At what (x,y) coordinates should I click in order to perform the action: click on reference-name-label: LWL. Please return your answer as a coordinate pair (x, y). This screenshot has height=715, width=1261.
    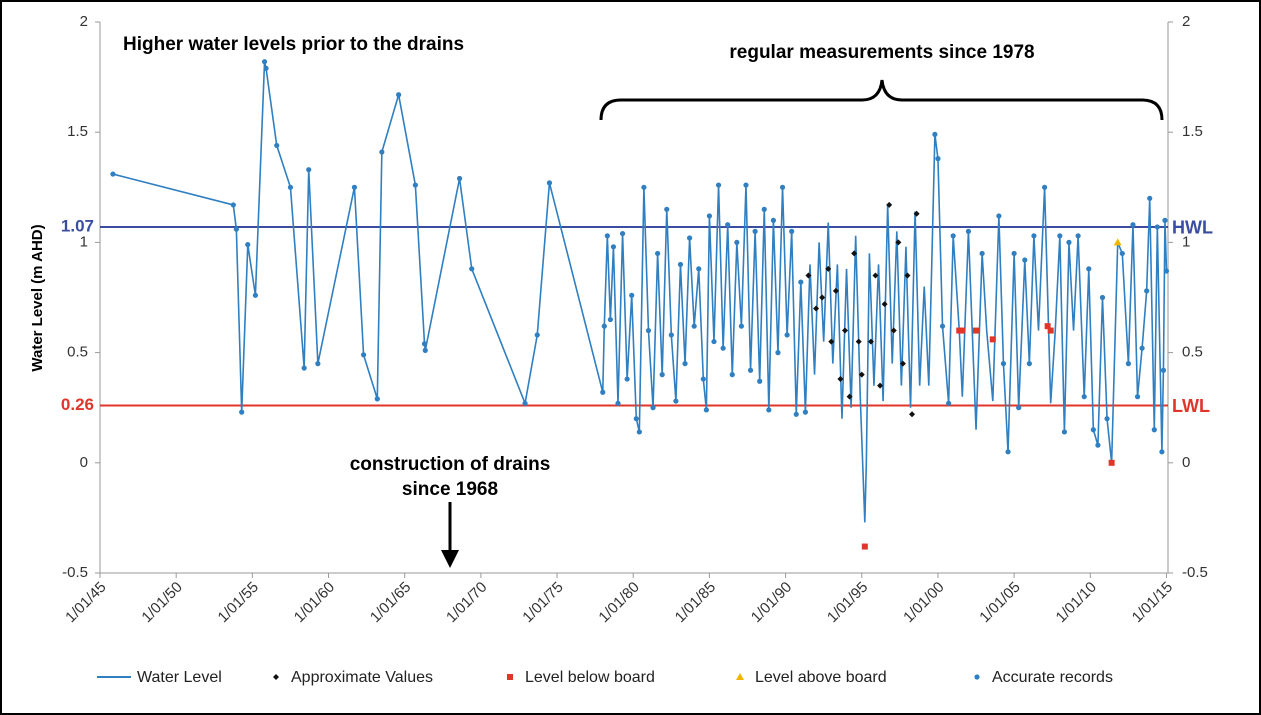
    Looking at the image, I should click on (1191, 406).